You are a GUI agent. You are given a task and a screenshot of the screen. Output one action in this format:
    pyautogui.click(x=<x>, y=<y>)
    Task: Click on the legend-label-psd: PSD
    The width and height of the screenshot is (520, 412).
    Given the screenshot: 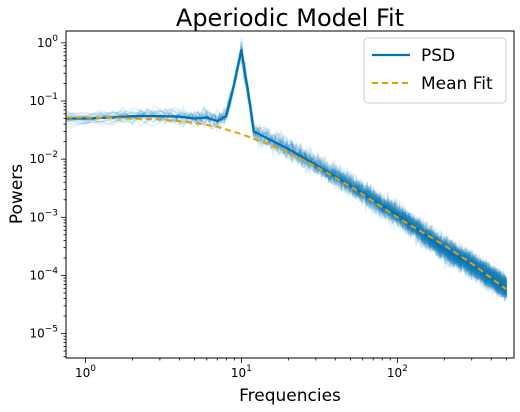 What is the action you would take?
    pyautogui.click(x=438, y=56)
    